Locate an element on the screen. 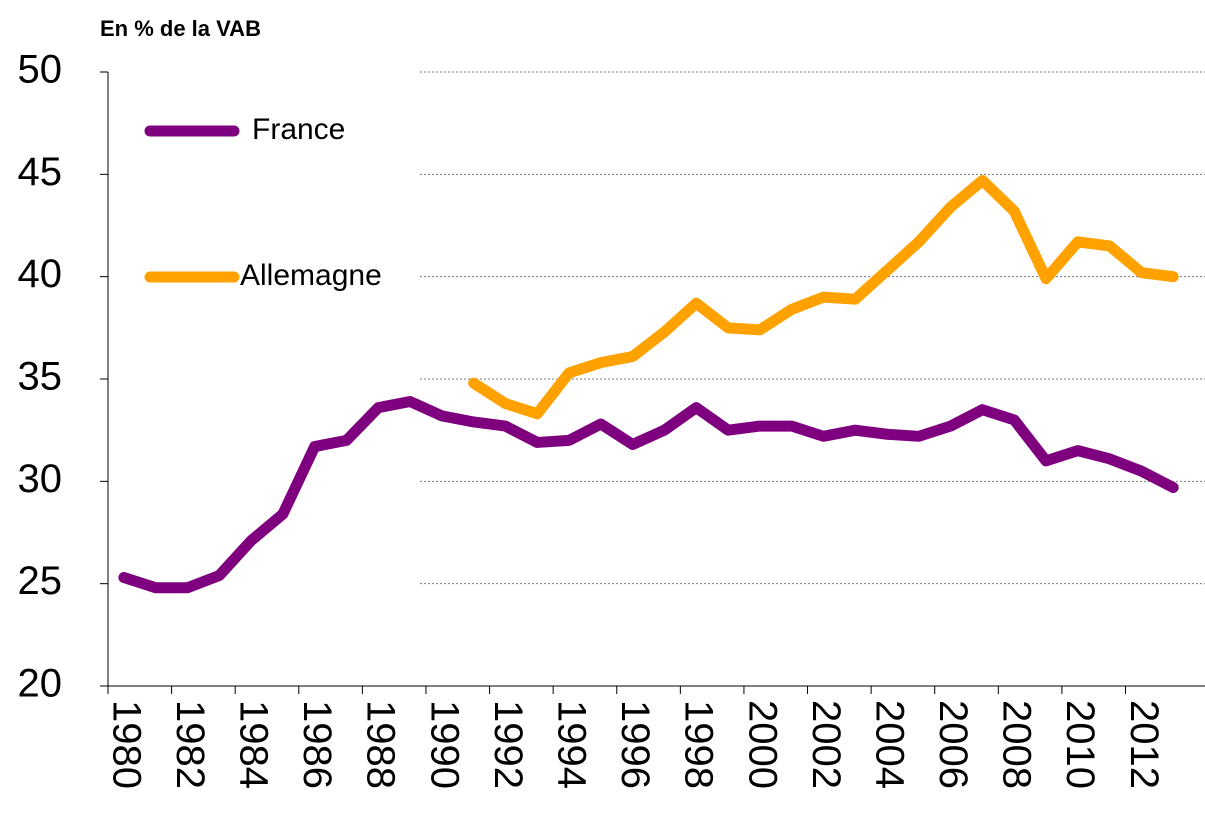 This screenshot has width=1205, height=818. x-tick-label: 1998 is located at coordinates (699, 744).